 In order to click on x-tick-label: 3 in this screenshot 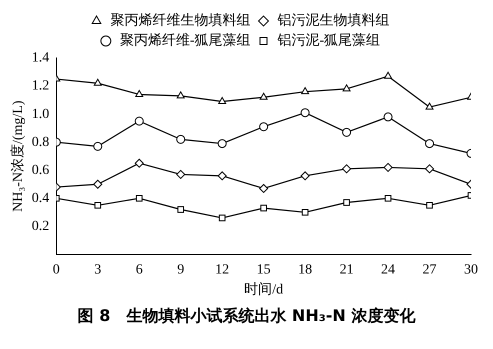, I will do `click(98, 270)`.